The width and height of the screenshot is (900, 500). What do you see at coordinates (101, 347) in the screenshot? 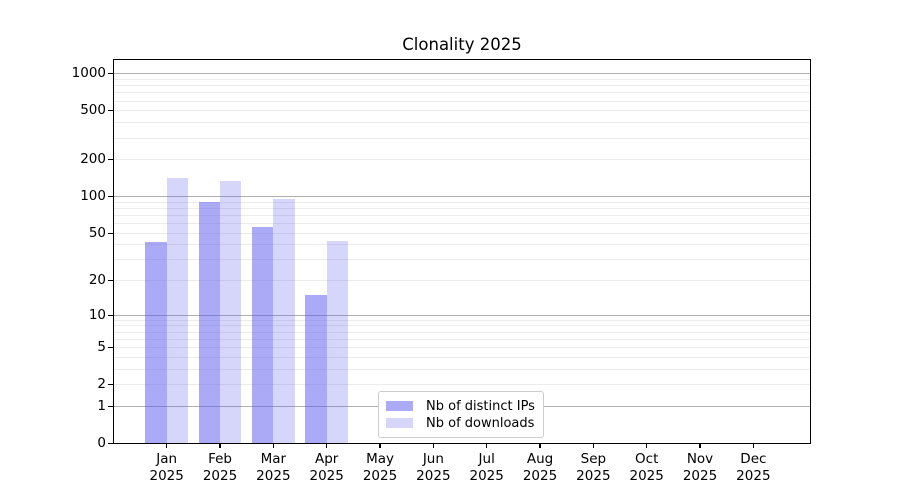
I see `y-tick-label-5: 5` at bounding box center [101, 347].